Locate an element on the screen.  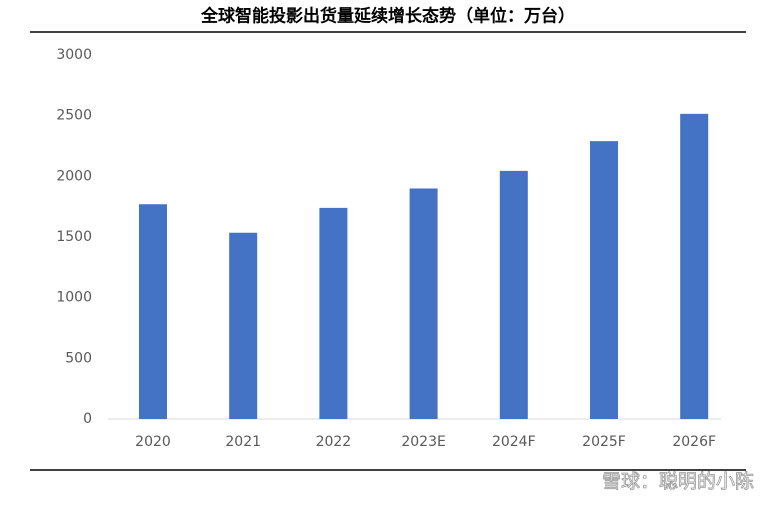
x-tick-label: 2024F is located at coordinates (514, 442).